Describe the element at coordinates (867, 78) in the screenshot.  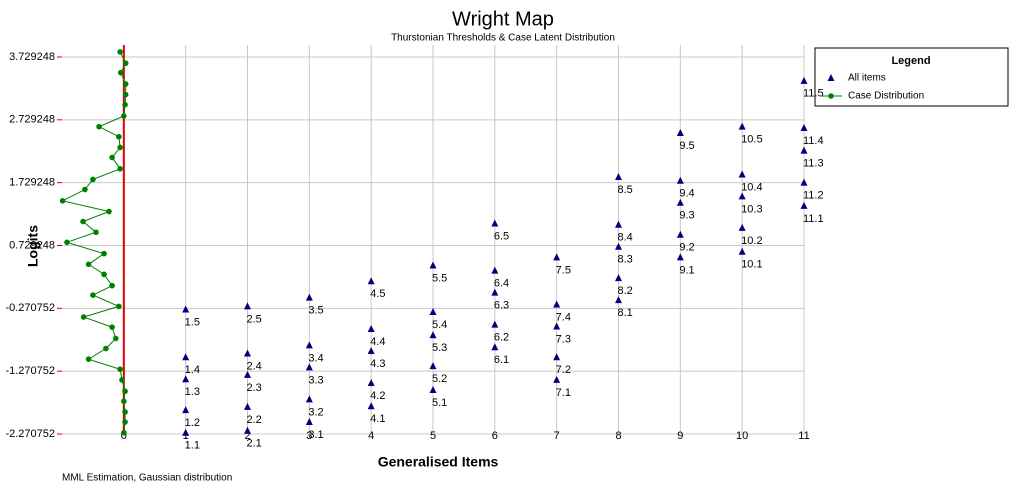
I see `legend-label: All items` at that location.